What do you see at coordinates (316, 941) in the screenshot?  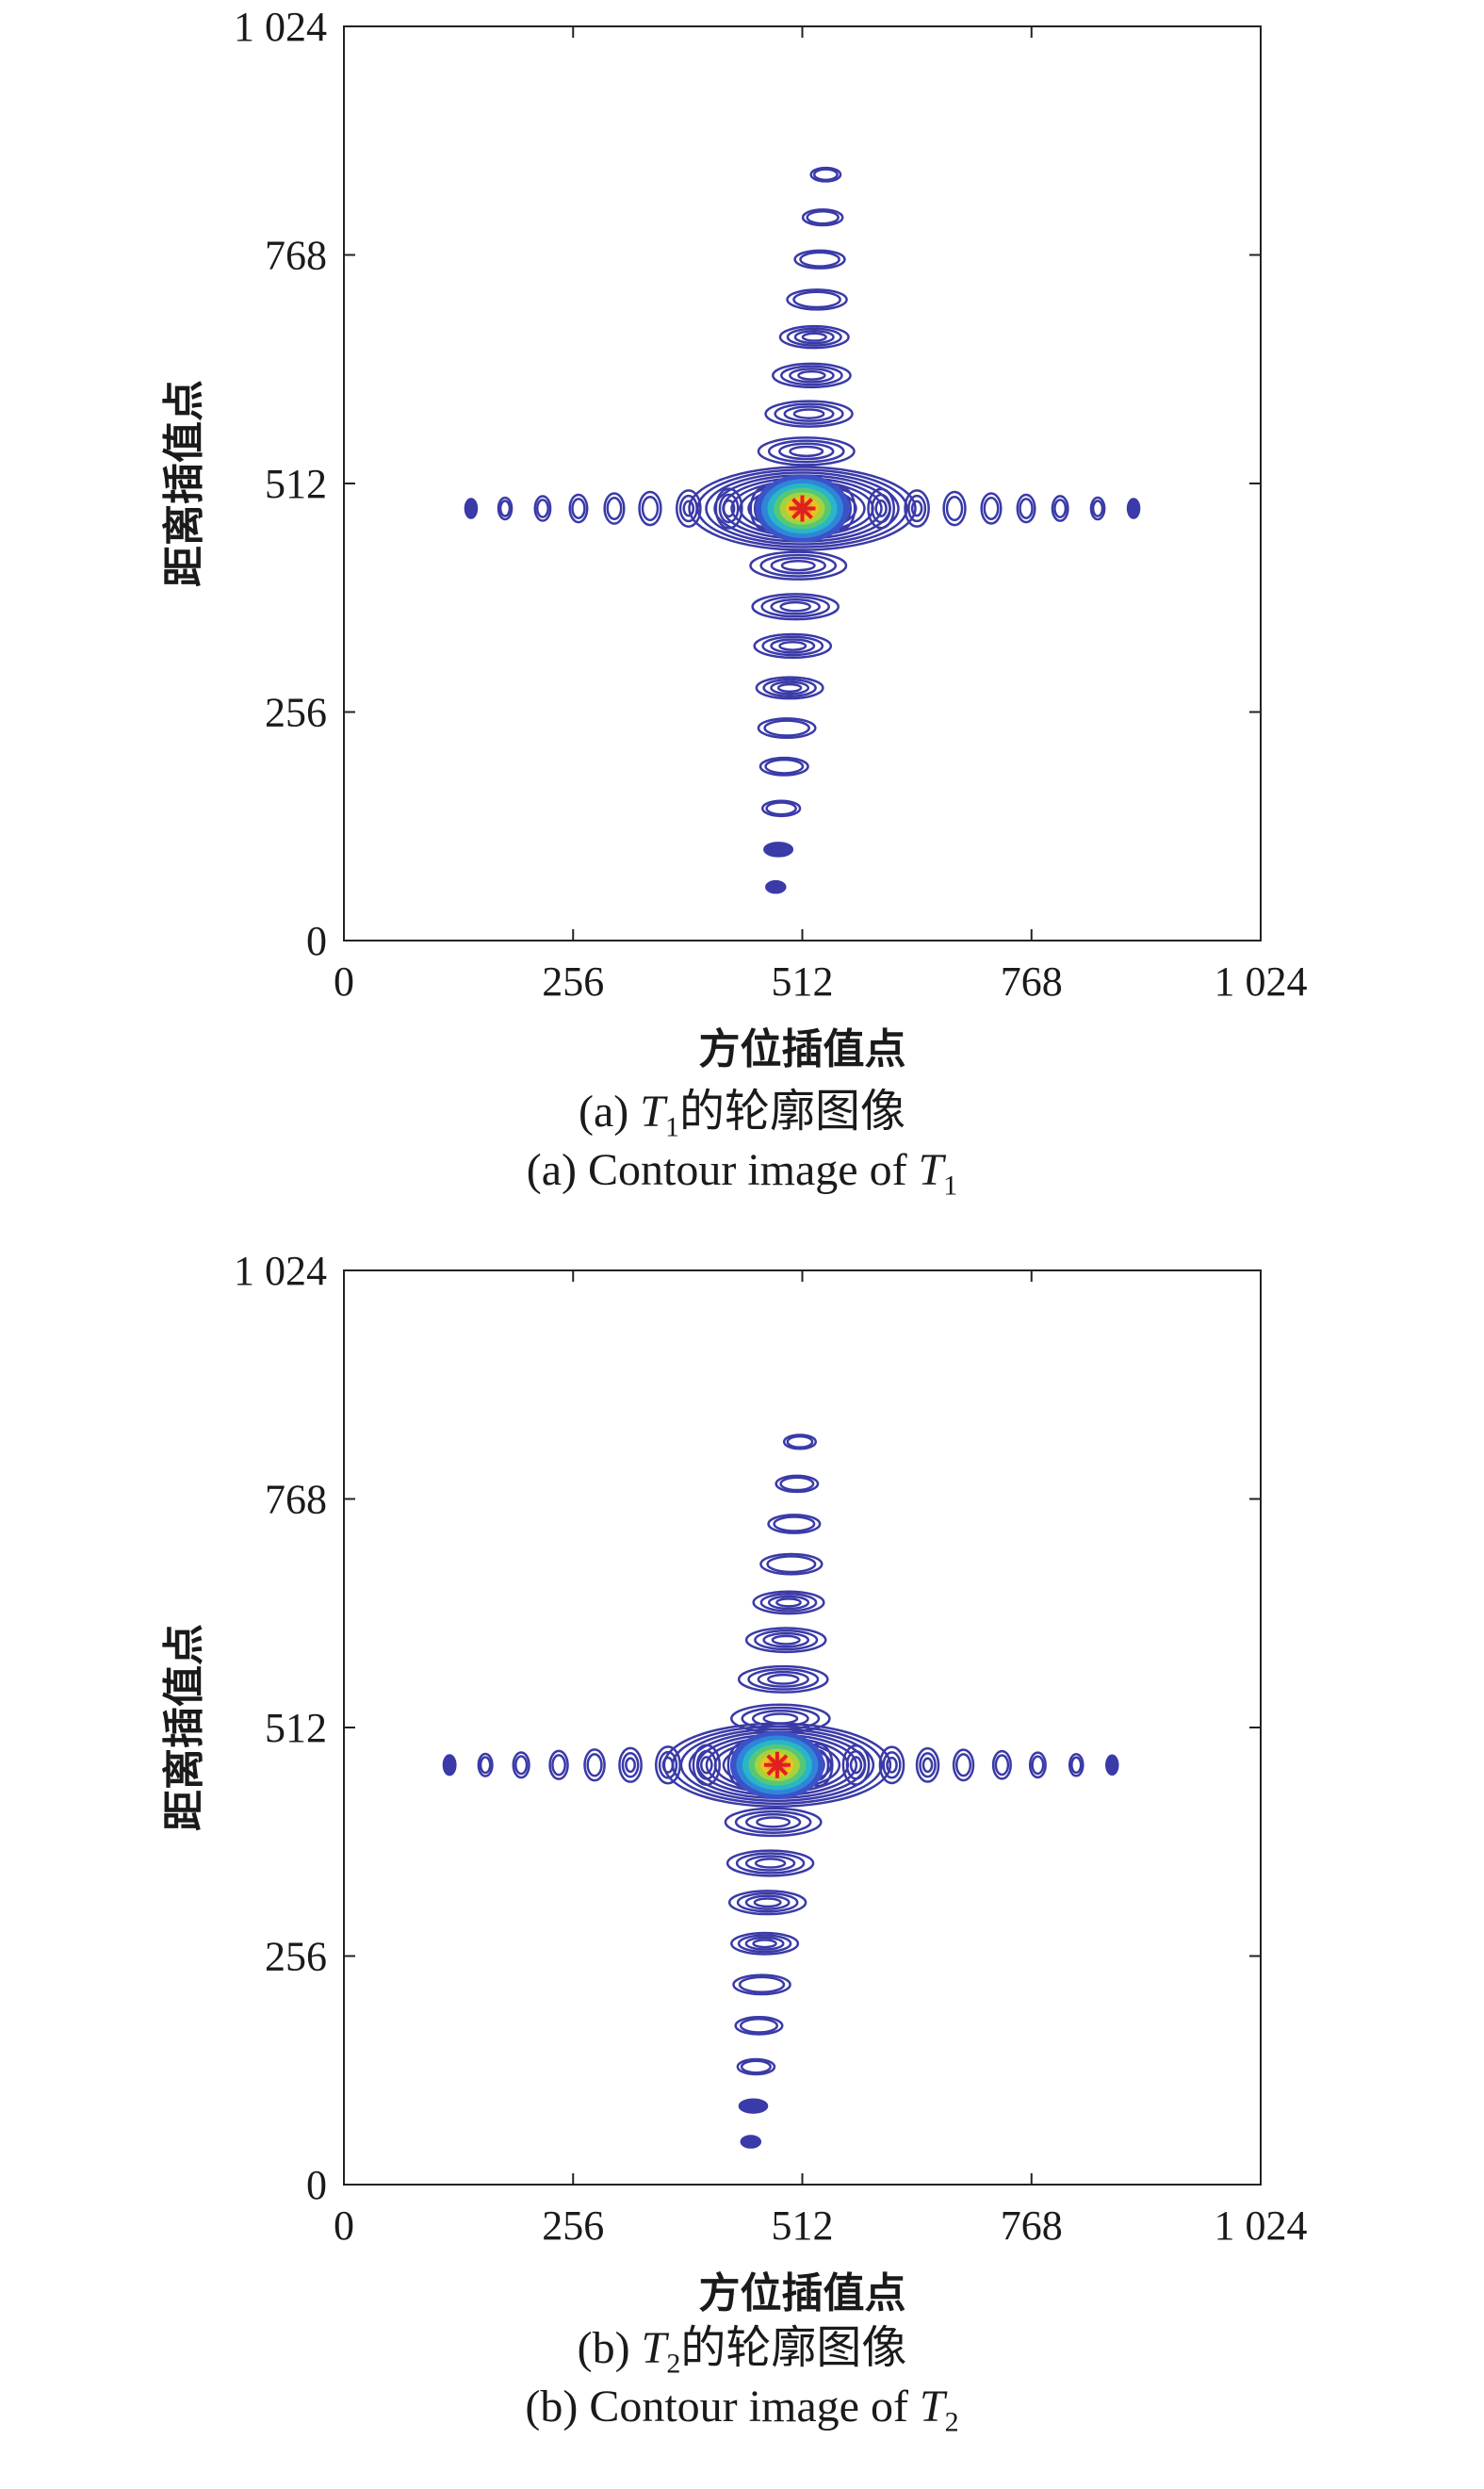 I see `y-tick-label: 0` at bounding box center [316, 941].